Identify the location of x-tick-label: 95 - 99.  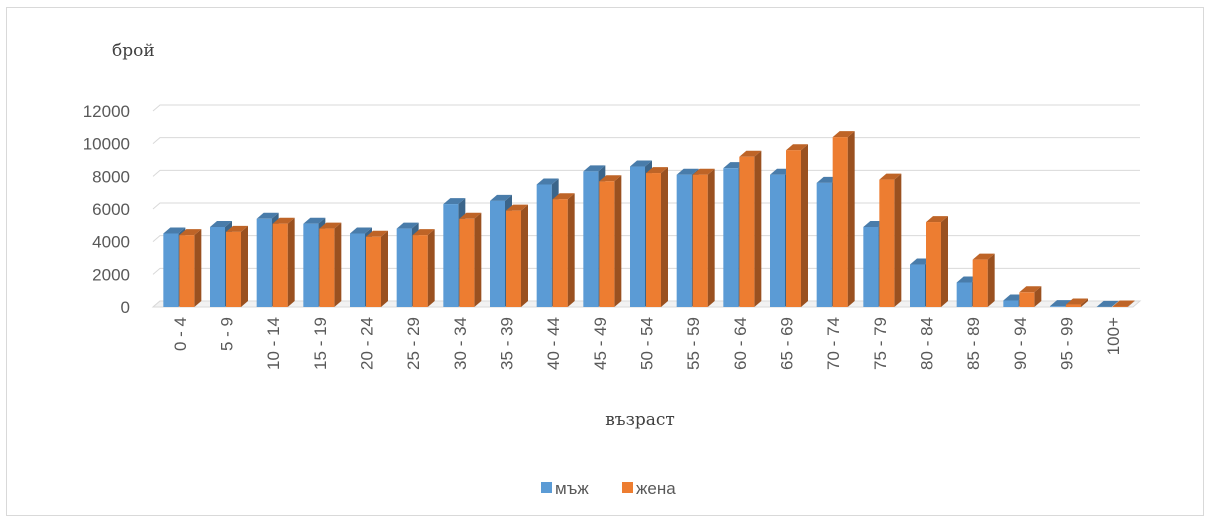
(1066, 343).